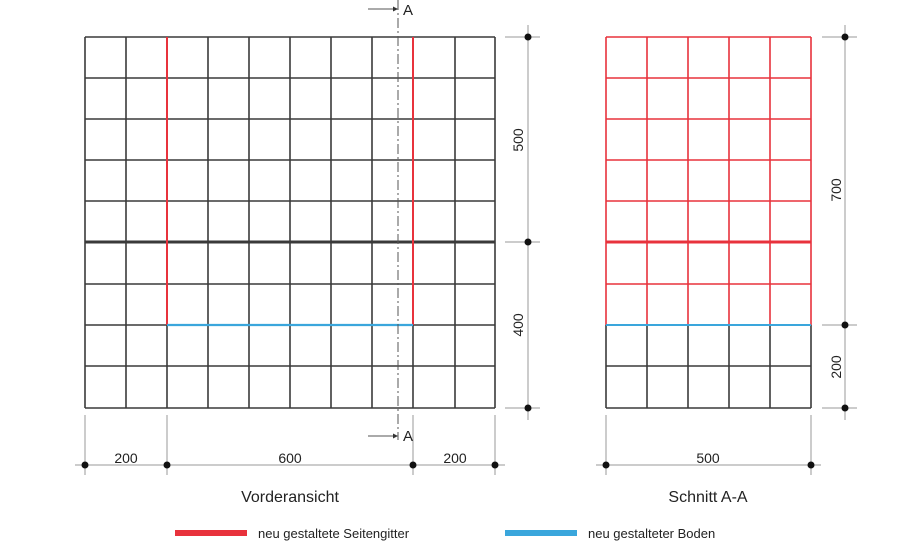 Image resolution: width=910 pixels, height=555 pixels. Describe the element at coordinates (290, 497) in the screenshot. I see `front-view-caption: Vorderansicht` at that location.